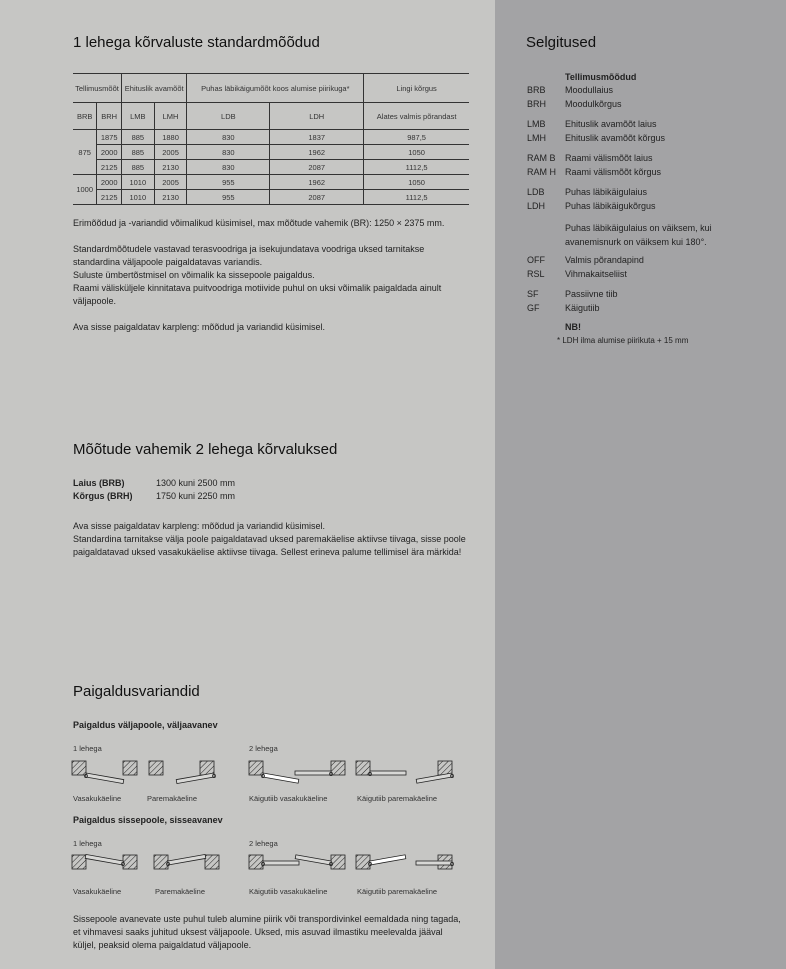 The width and height of the screenshot is (786, 969). Describe the element at coordinates (601, 77) in the screenshot. I see `legend-heading: Tellimusmõõdud` at that location.